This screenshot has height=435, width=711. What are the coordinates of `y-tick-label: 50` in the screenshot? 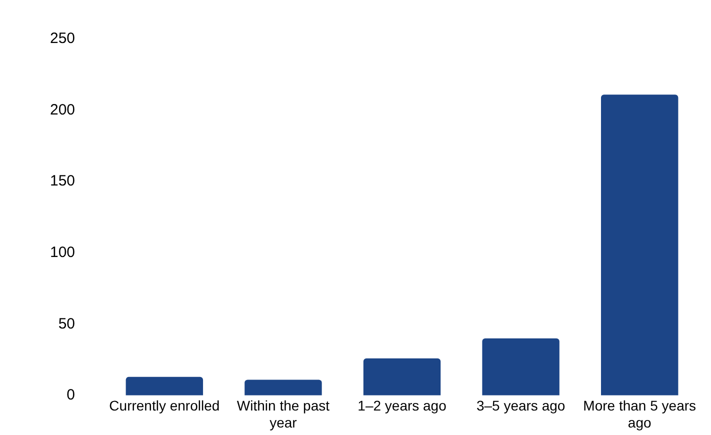 It's located at (67, 323).